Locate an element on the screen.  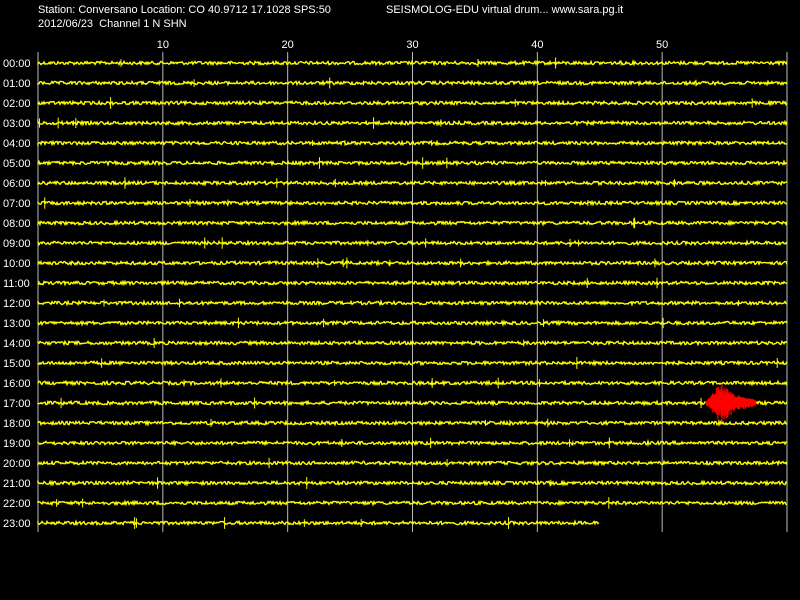
hour-label: 15:00 is located at coordinates (17, 364).